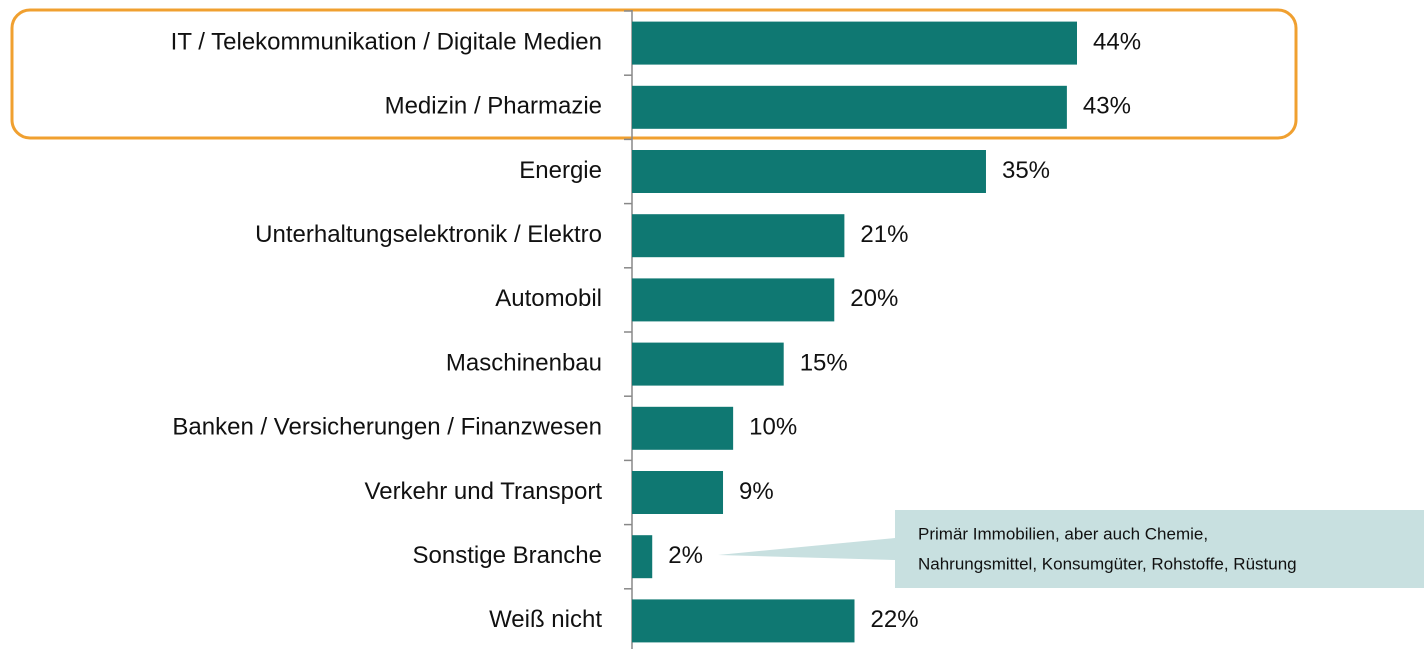 This screenshot has height=649, width=1424. What do you see at coordinates (756, 491) in the screenshot?
I see `value-label: 9%` at bounding box center [756, 491].